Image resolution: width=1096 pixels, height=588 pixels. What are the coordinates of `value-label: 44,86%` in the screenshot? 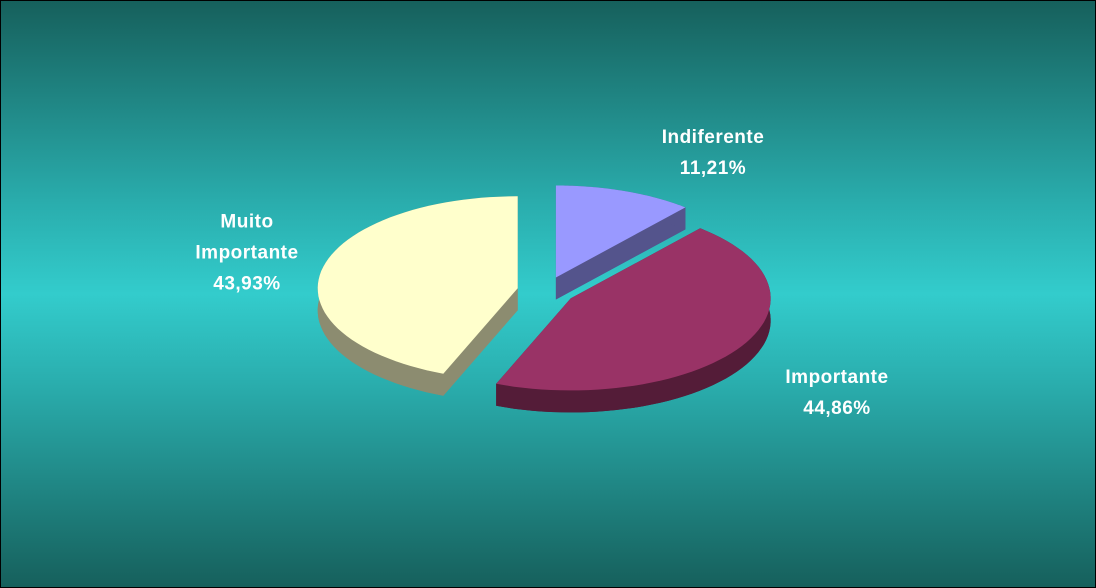 It's located at (837, 408).